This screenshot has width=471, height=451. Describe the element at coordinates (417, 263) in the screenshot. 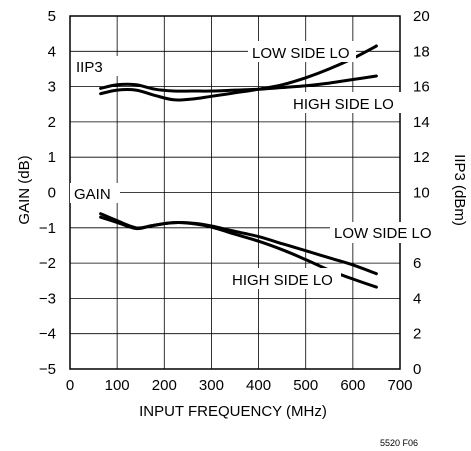

I see `y2-tick-label: 6` at that location.